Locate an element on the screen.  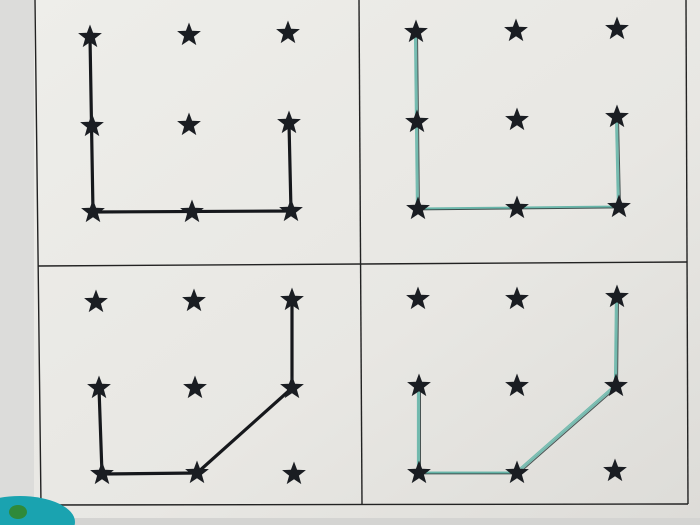
panel-trace-top is located at coordinates (517, 118).